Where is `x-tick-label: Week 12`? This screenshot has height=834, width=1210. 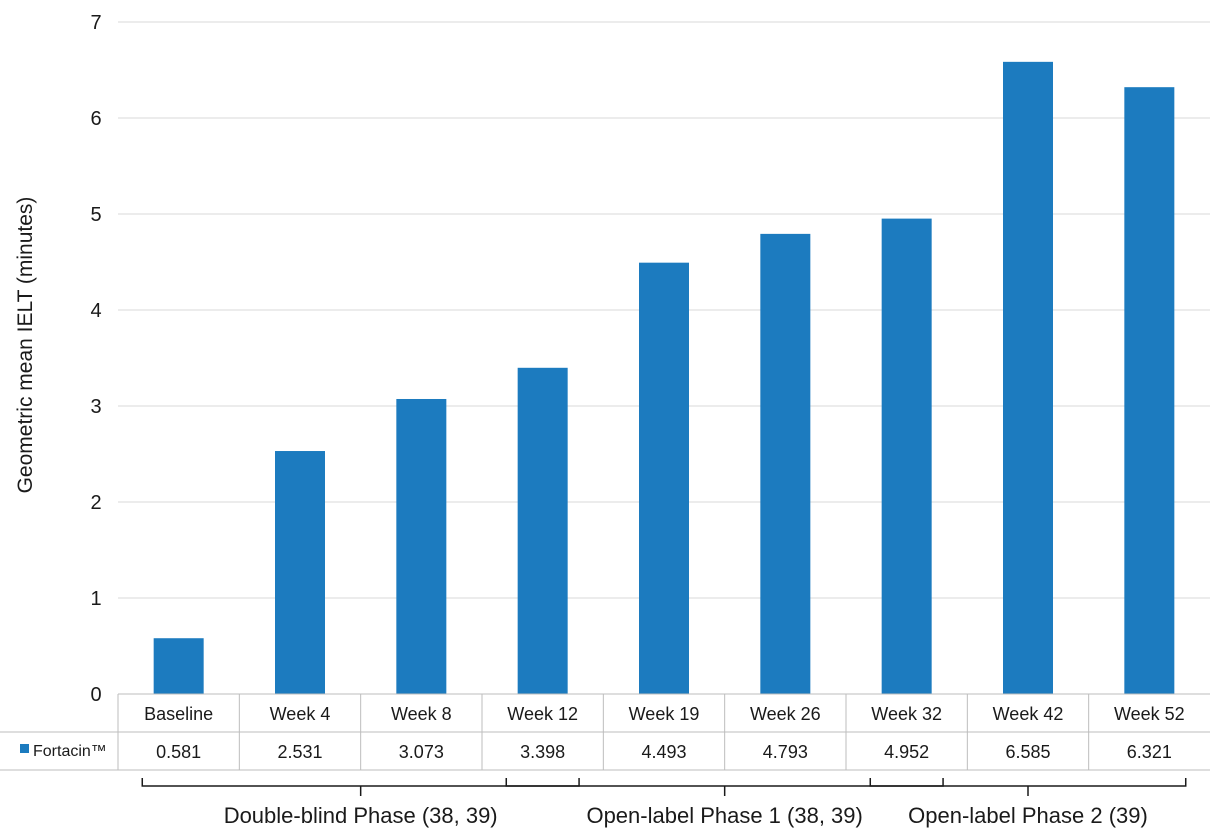
x-tick-label: Week 12 is located at coordinates (542, 714).